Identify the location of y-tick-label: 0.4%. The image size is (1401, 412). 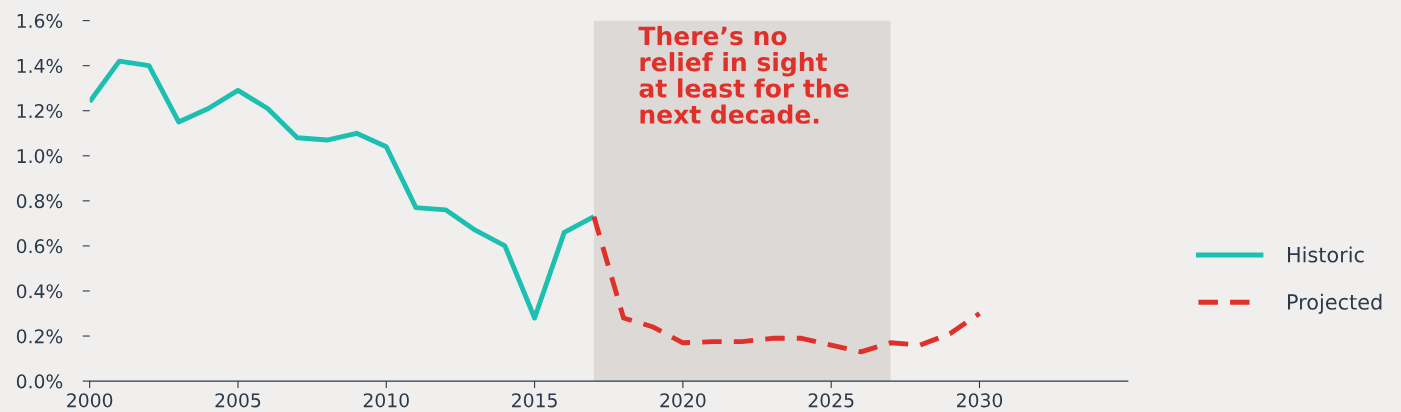
(39, 291).